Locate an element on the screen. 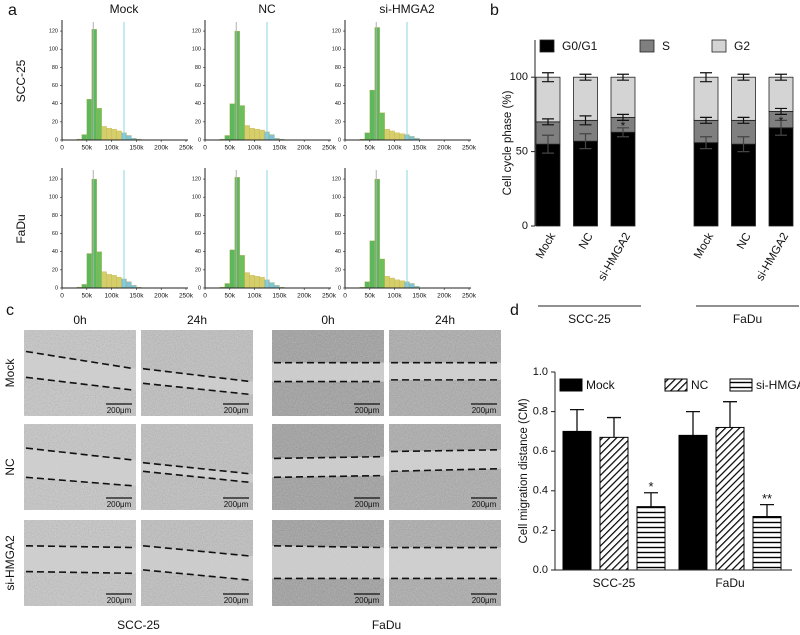 This screenshot has height=635, width=800. column-title: 0h is located at coordinates (79, 320).